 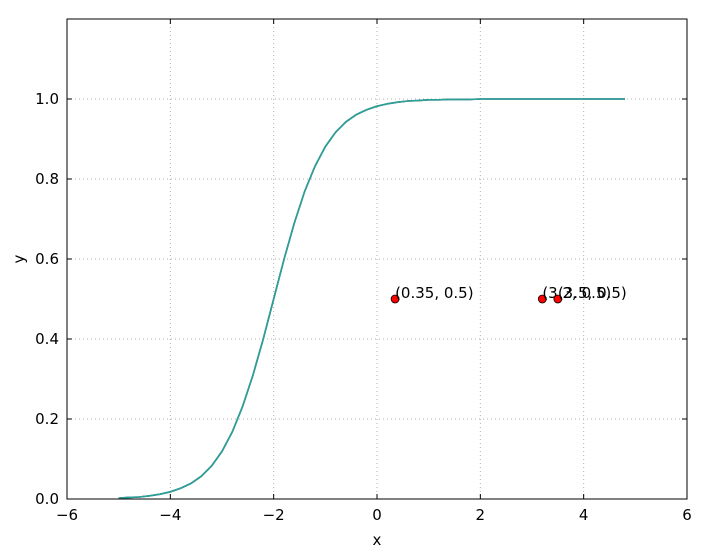 I want to click on x-tick-label: 0, so click(x=377, y=515).